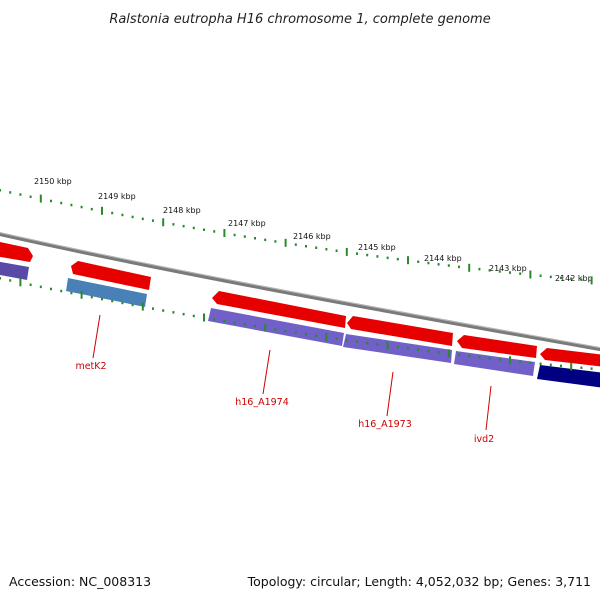  I want to click on kbp-label-2142: 2142 kbp, so click(574, 278).